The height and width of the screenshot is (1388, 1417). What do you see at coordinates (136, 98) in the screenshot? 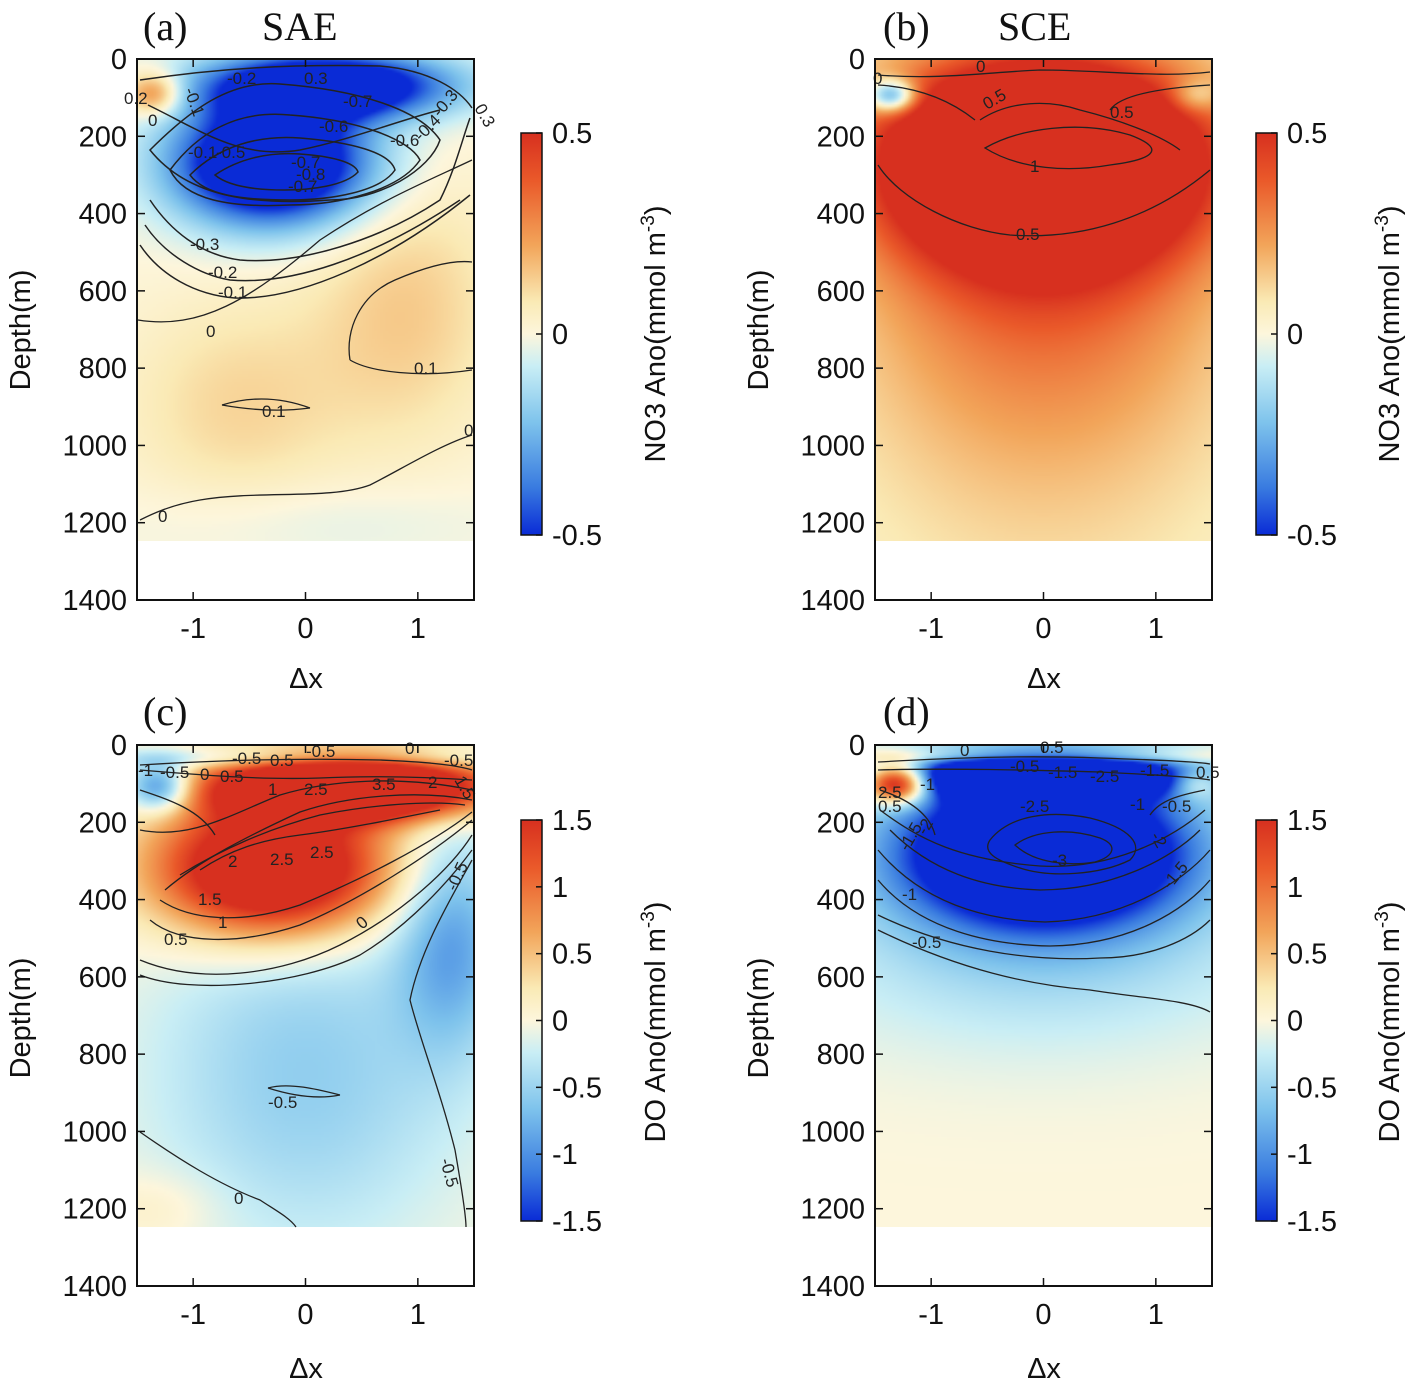
I see `contour-label: 0.2` at bounding box center [136, 98].